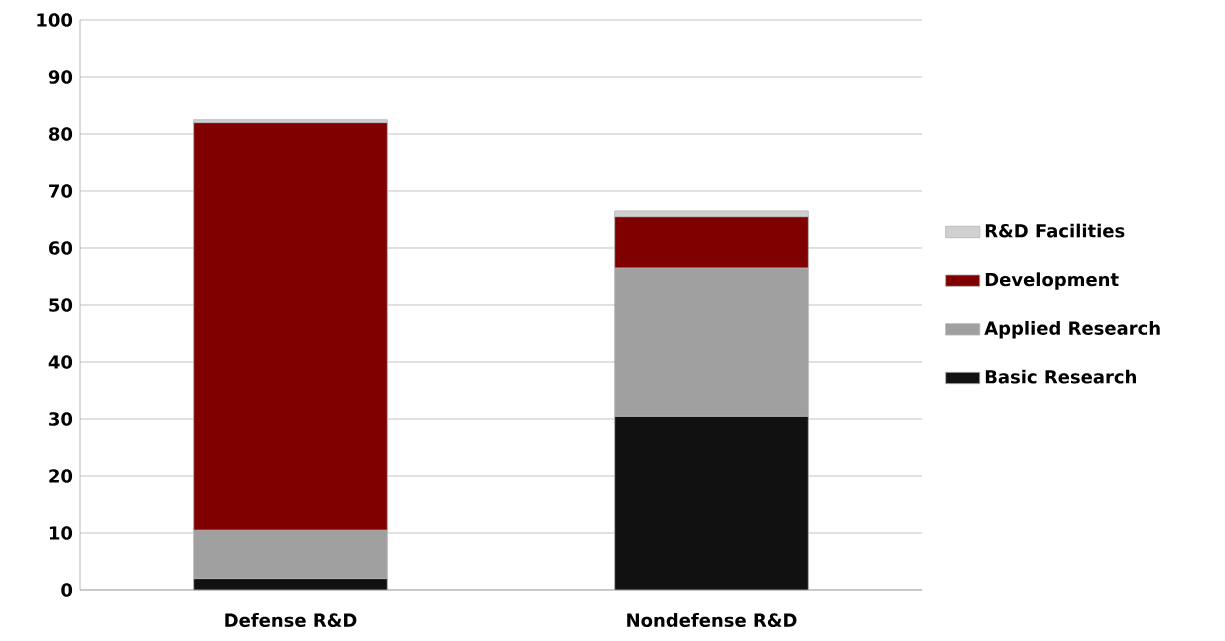  I want to click on legend-label: Development, so click(1052, 281).